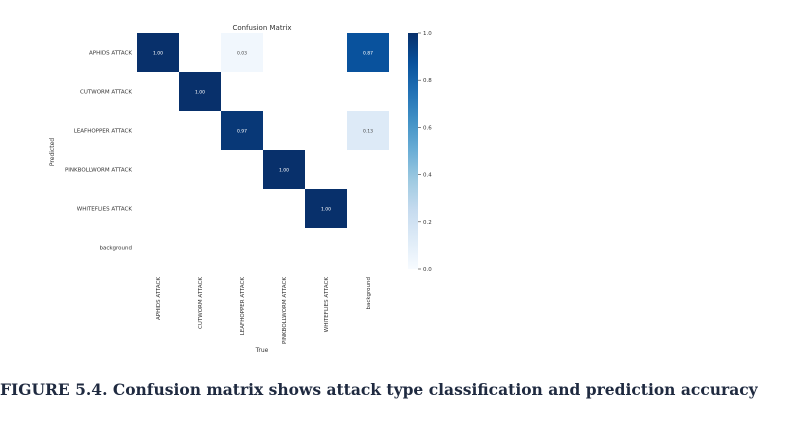 This screenshot has height=421, width=802. I want to click on heatmap-grid: 1.00 0.03 0.87 1.00 0.97 0.13 1.00 1.00, so click(263, 130).